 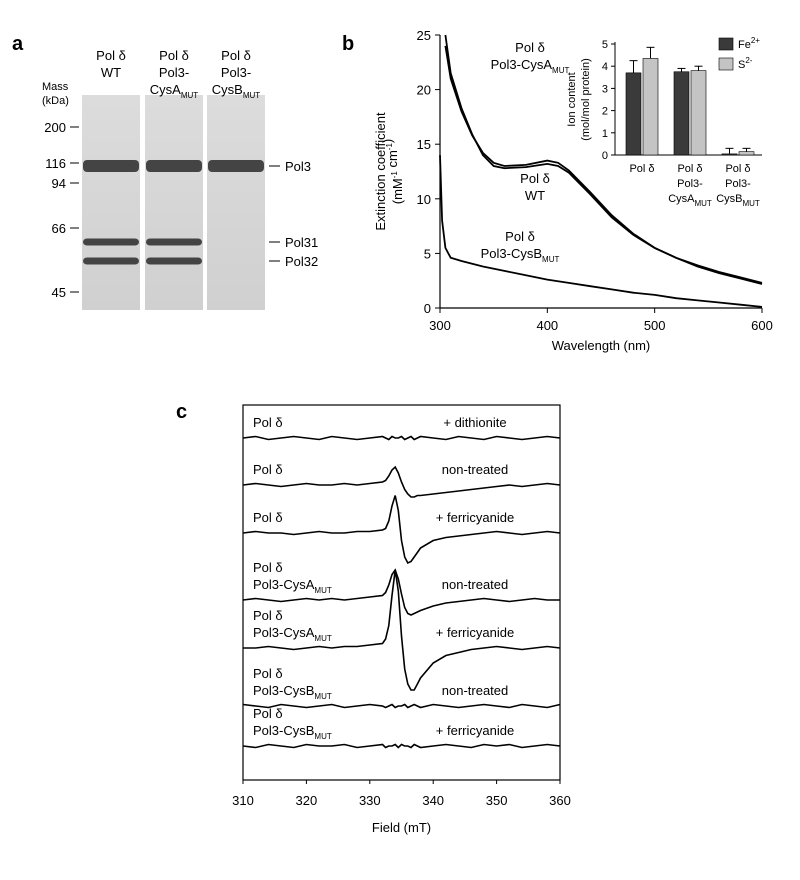 I want to click on spectrum-line, so click(x=603, y=159).